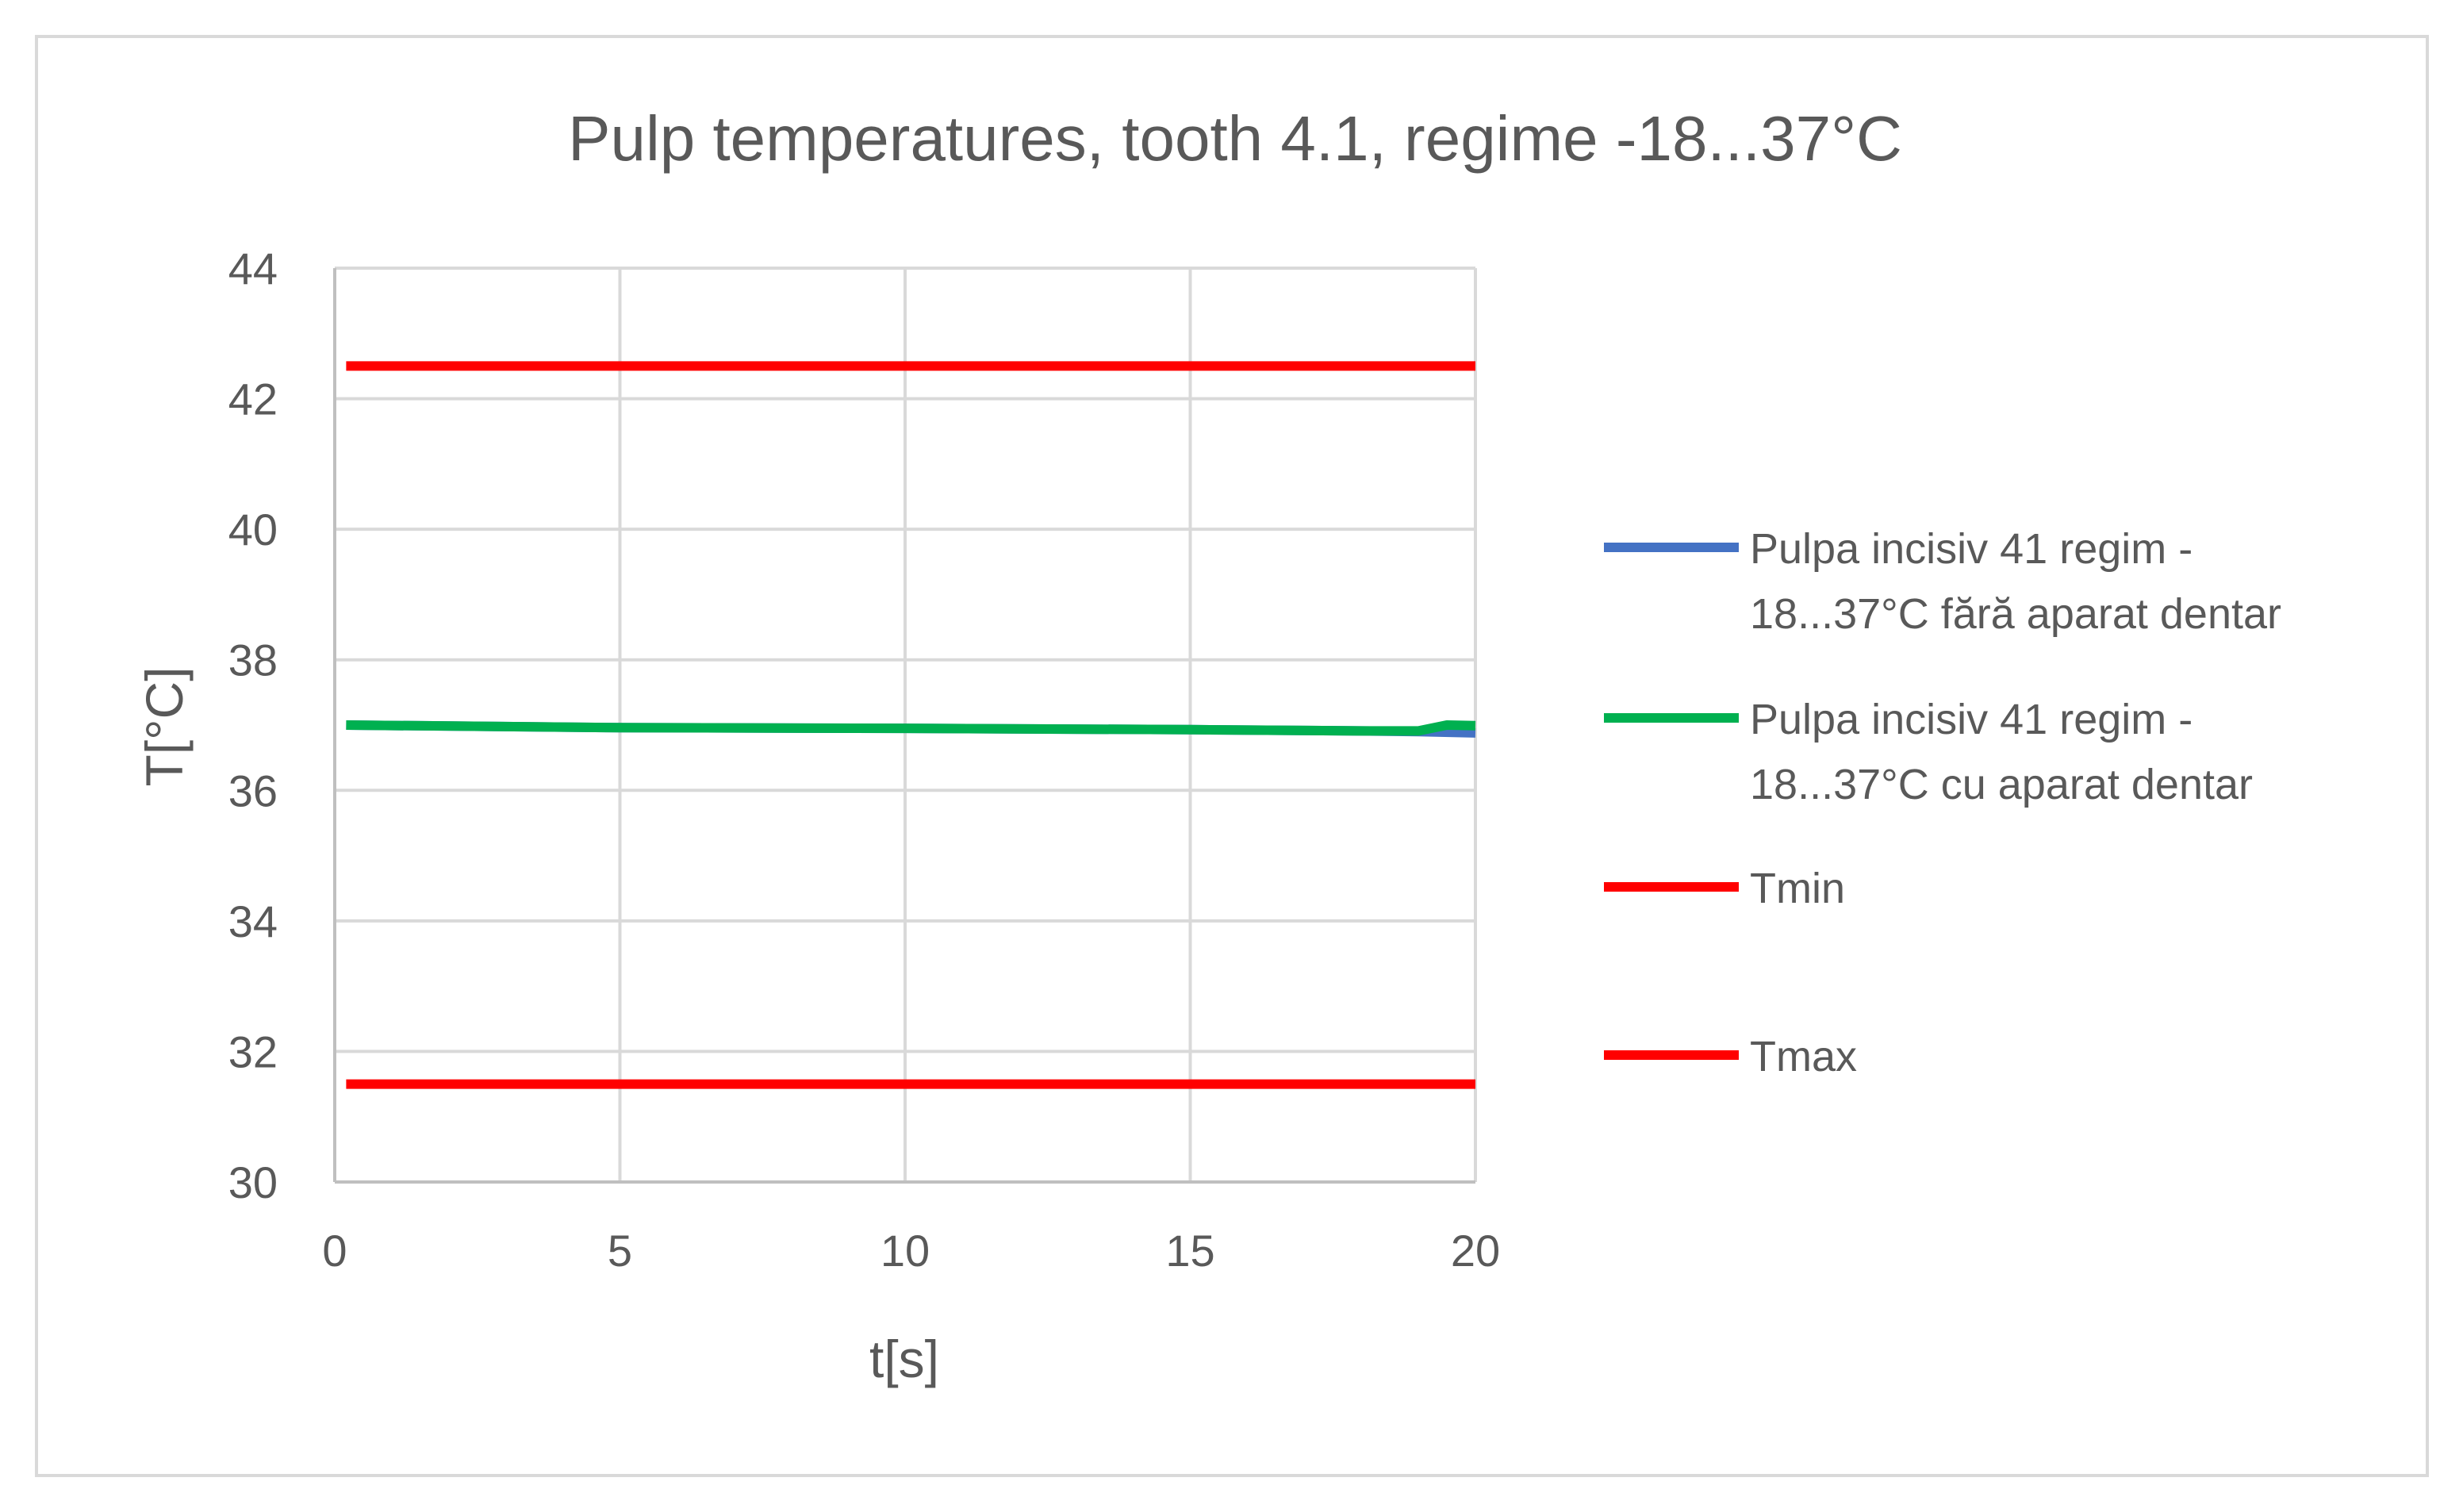  I want to click on x-tick-label: 0, so click(334, 1251).